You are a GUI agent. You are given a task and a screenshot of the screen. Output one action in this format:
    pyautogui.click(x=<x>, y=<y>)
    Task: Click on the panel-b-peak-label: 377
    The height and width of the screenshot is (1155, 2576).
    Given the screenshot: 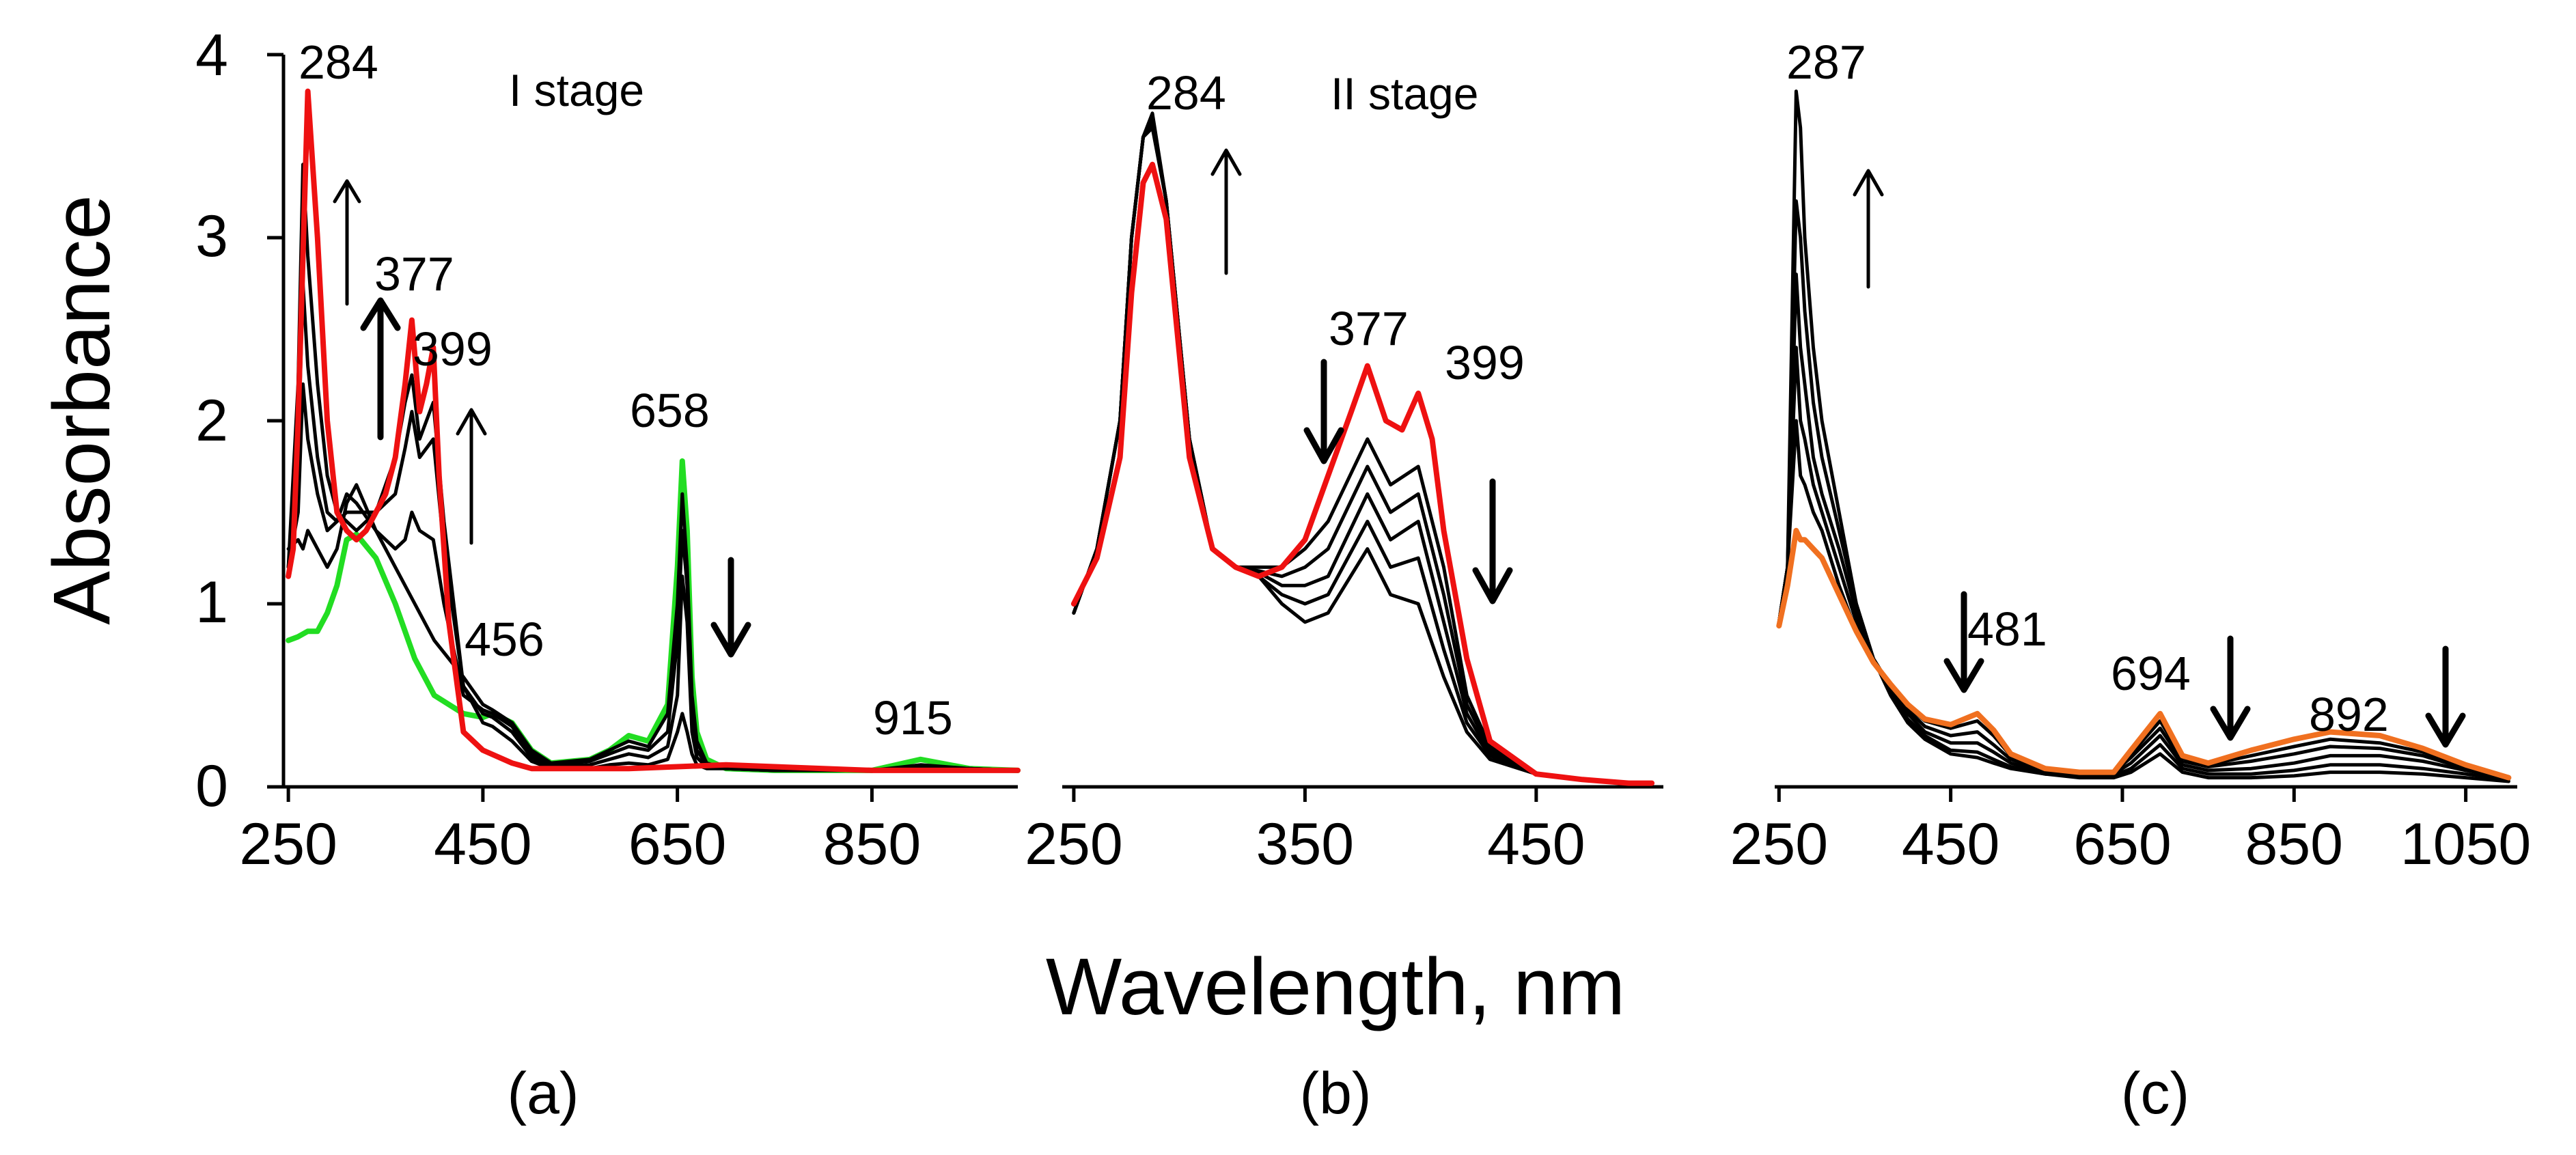 What is the action you would take?
    pyautogui.click(x=1369, y=328)
    